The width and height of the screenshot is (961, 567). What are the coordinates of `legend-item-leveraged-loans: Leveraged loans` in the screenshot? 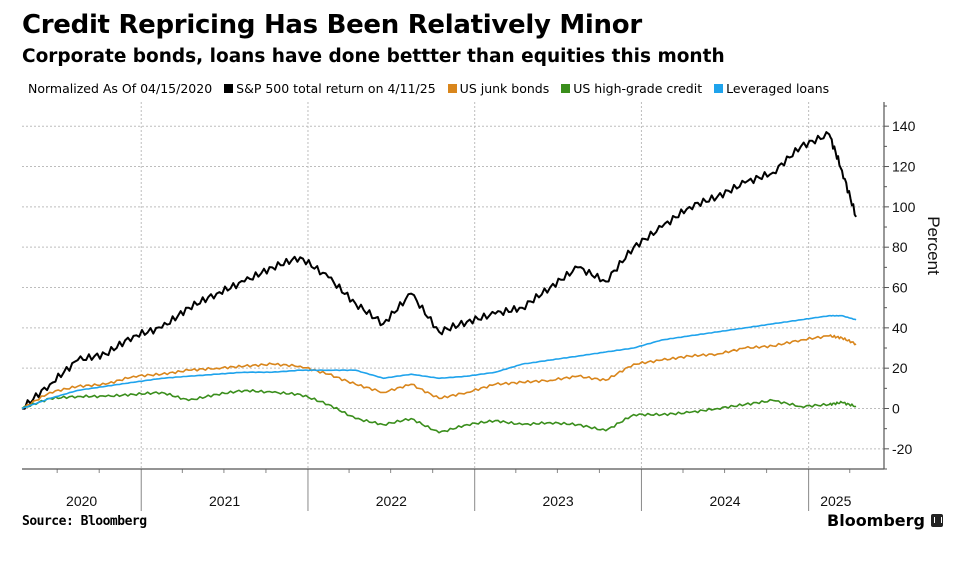 It's located at (771, 88).